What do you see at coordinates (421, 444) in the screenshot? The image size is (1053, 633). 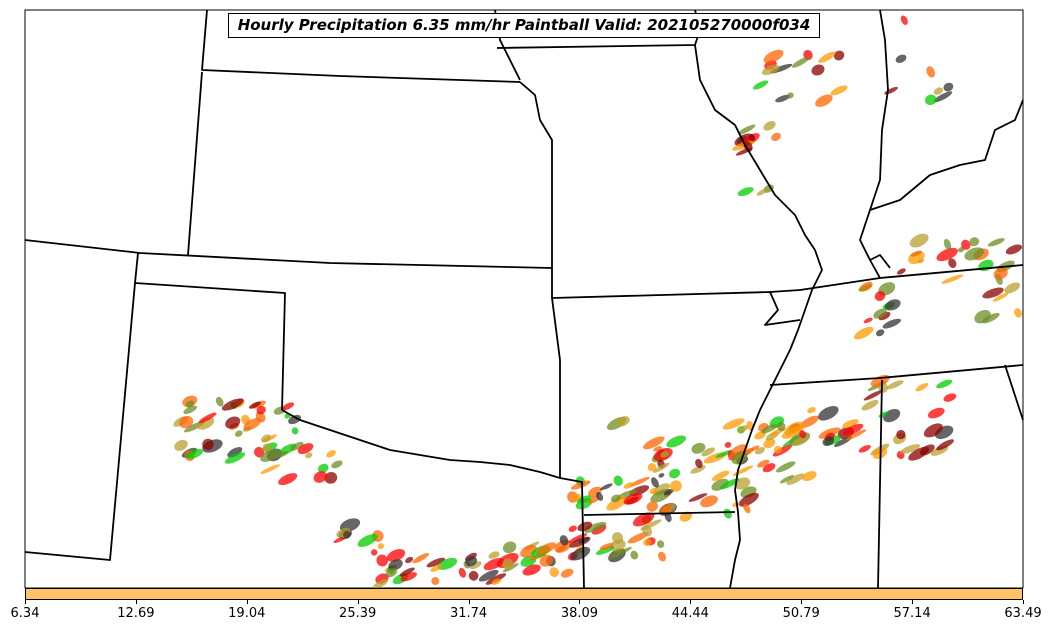 I see `oklahoma-red-river` at bounding box center [421, 444].